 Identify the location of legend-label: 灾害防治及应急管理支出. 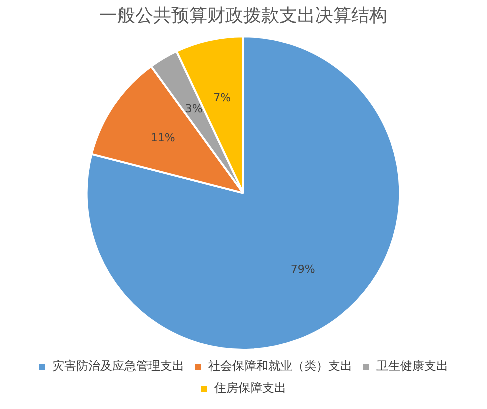
(118, 366).